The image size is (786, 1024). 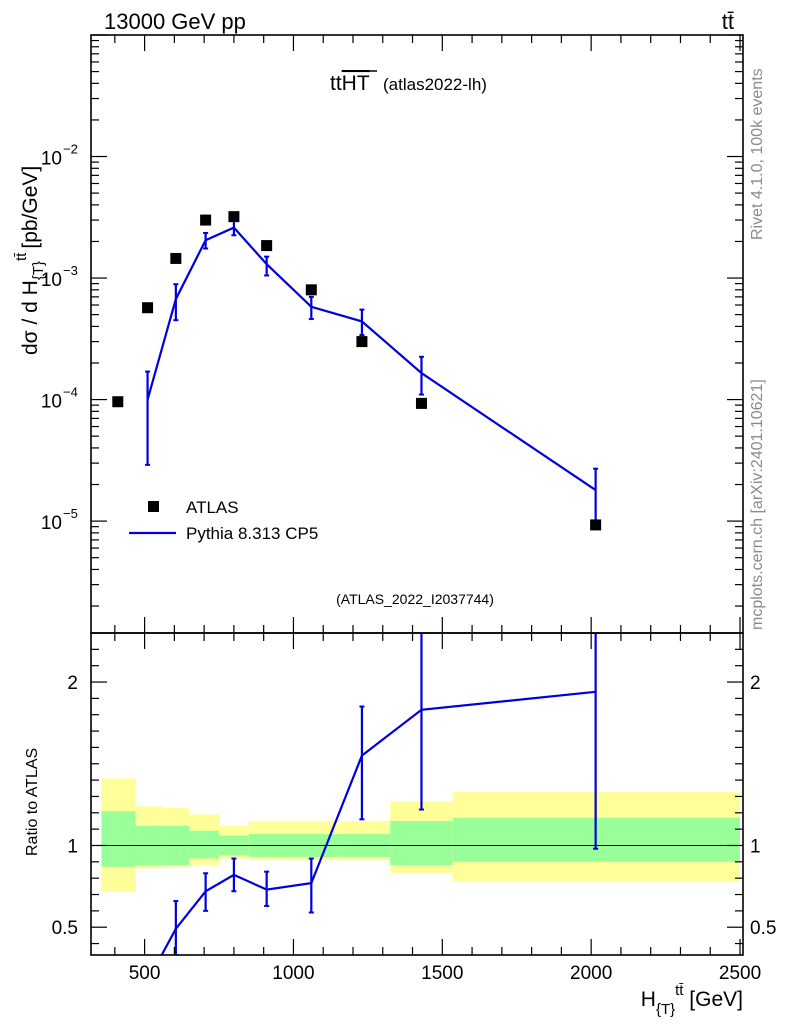 I want to click on x-tick-label: 1000, so click(x=293, y=973).